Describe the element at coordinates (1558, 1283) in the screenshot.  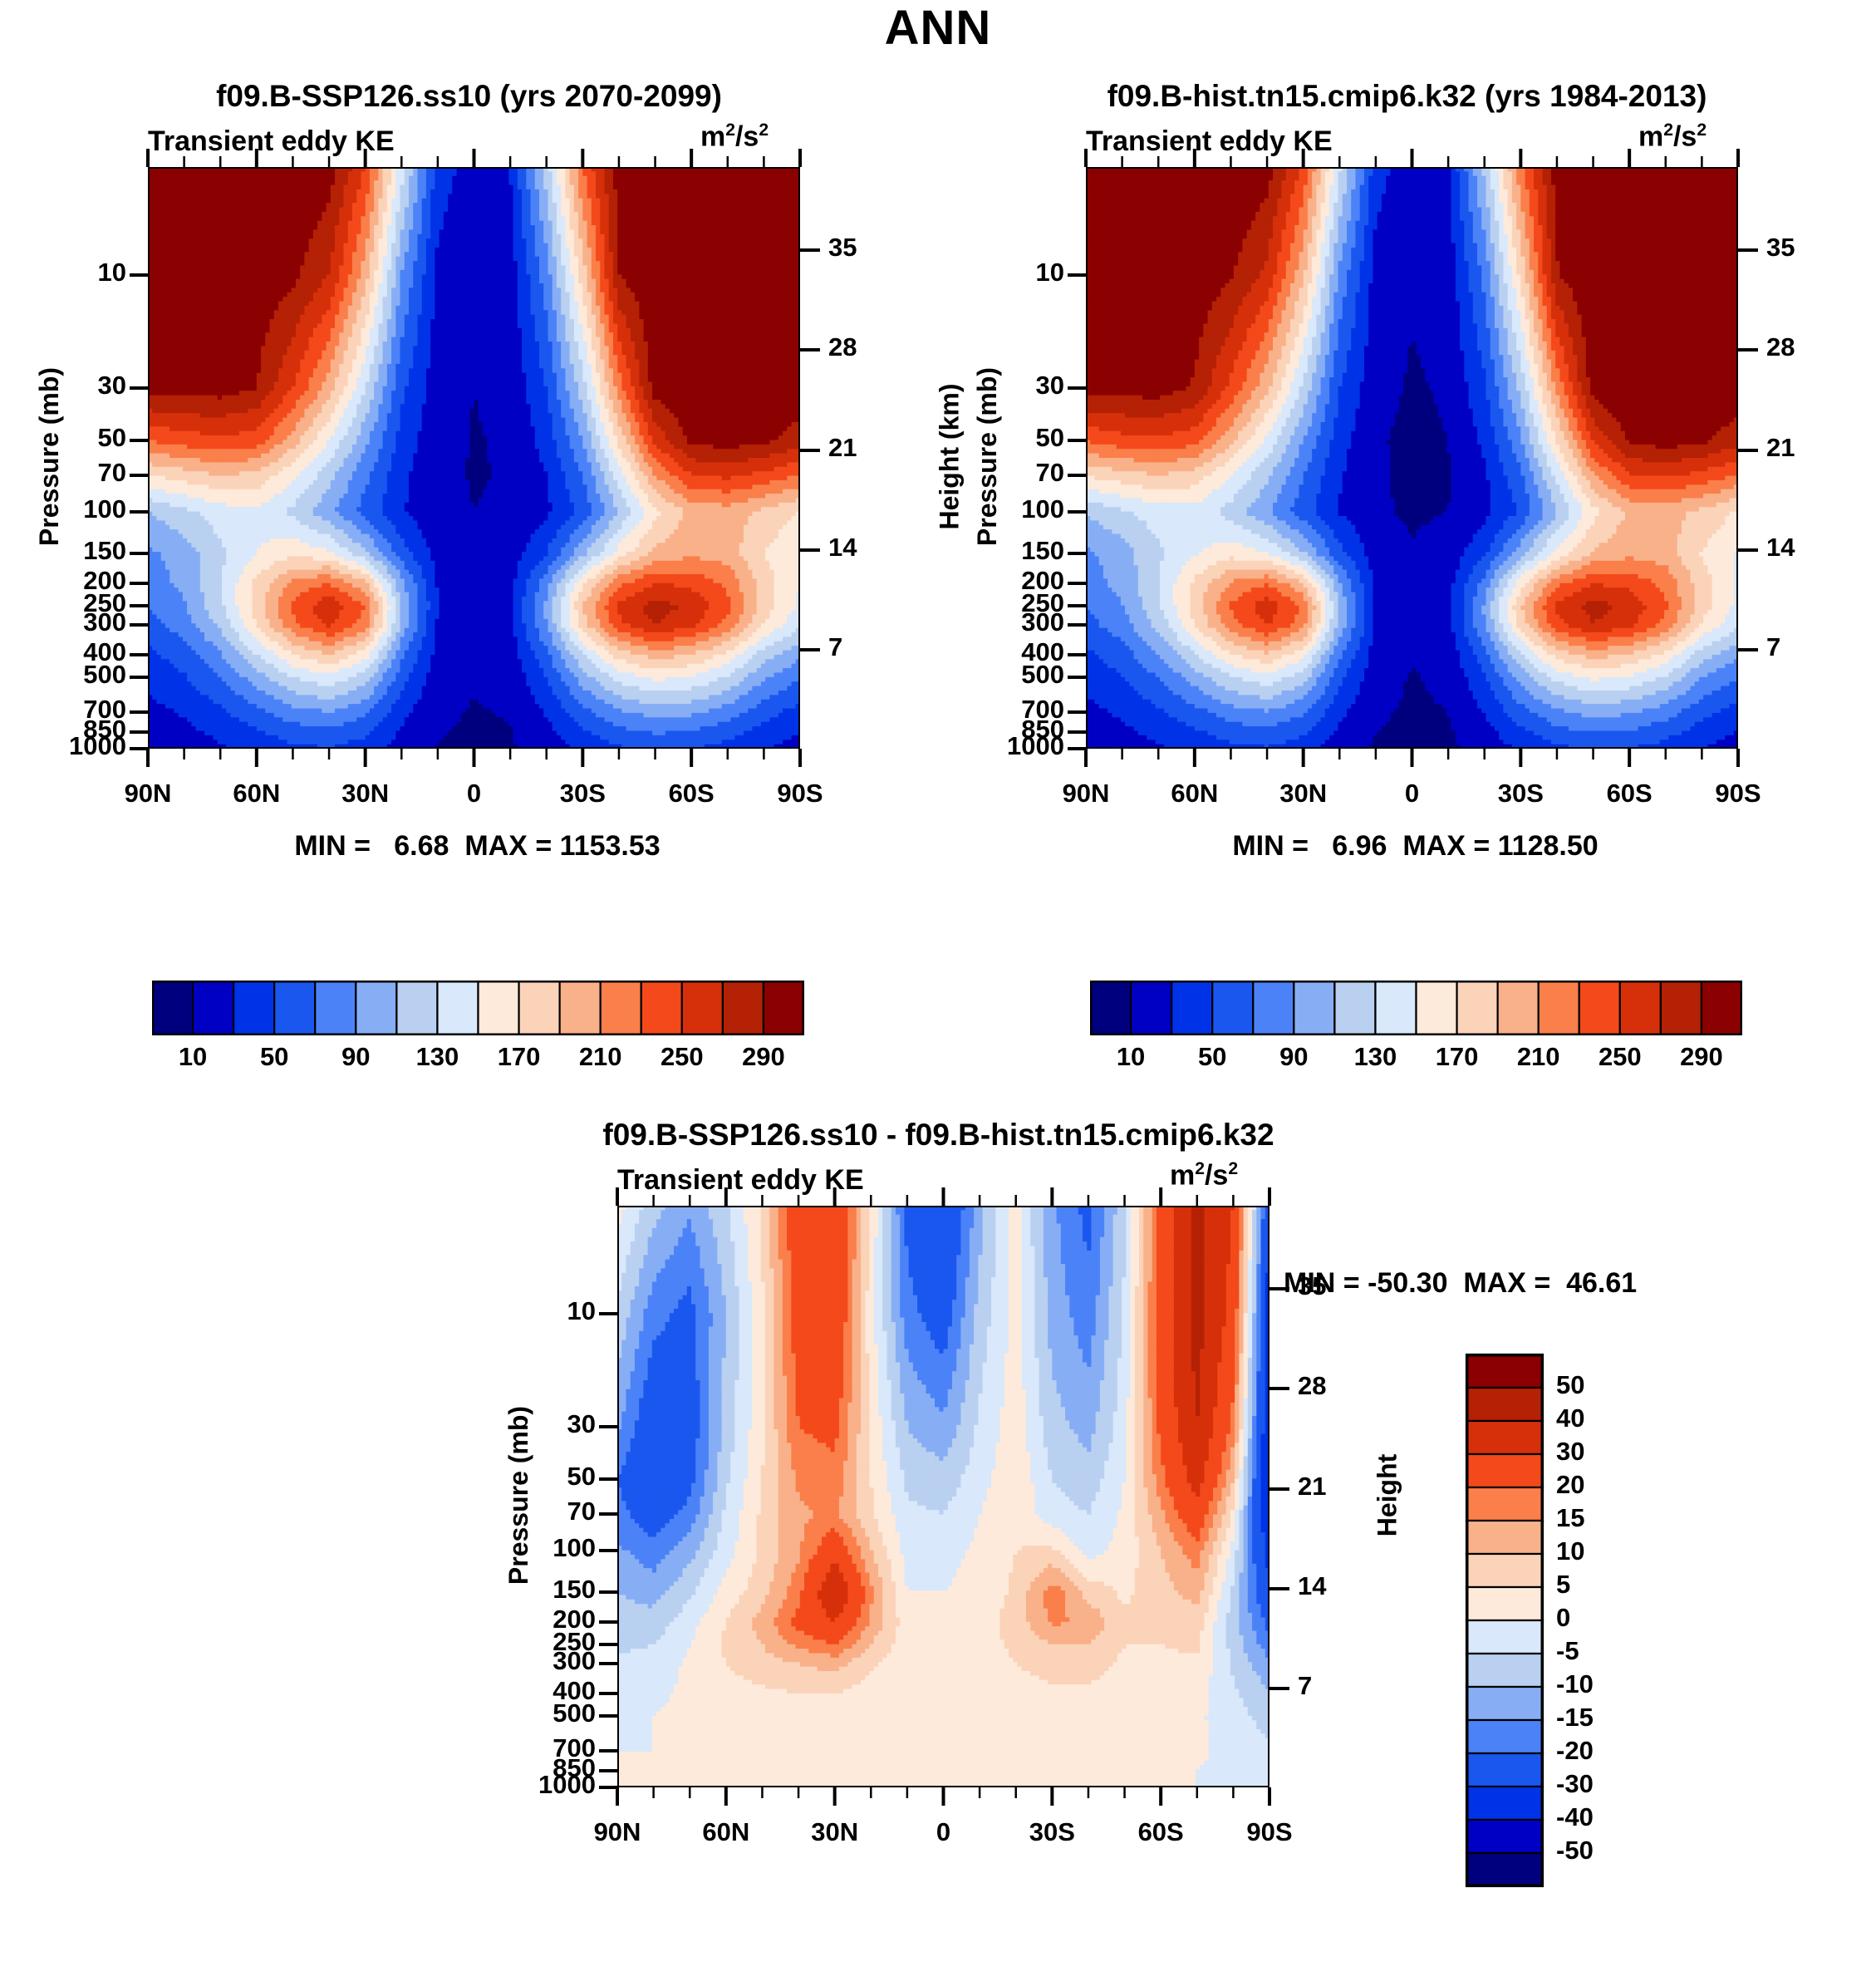
I see `panel-diff-minmax: MIN = -50.30 MAX = 46.61` at that location.